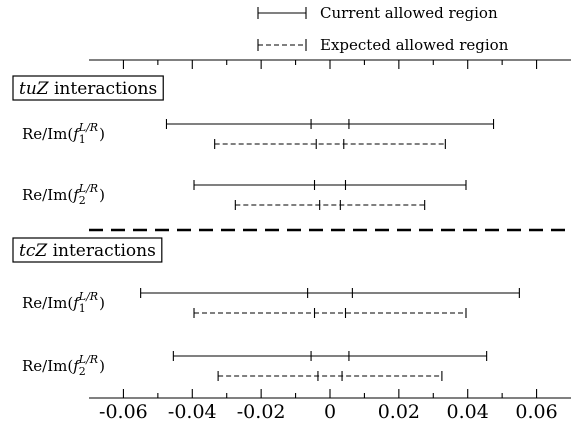 Image resolution: width=571 pixels, height=427 pixels. I want to click on group-title-variable: tuZ, so click(34, 89).